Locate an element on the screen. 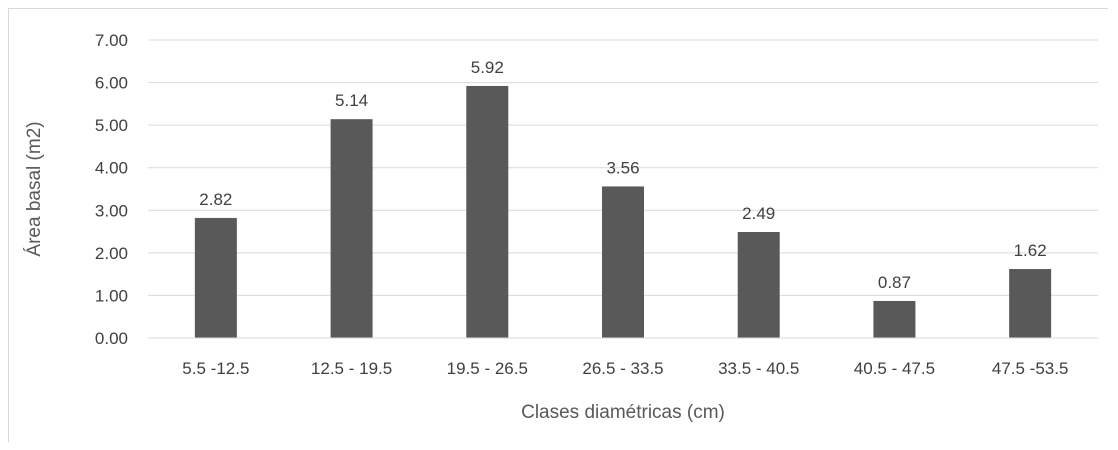 Image resolution: width=1118 pixels, height=450 pixels. x-tick-label: 19.5 - 26.5 is located at coordinates (487, 368).